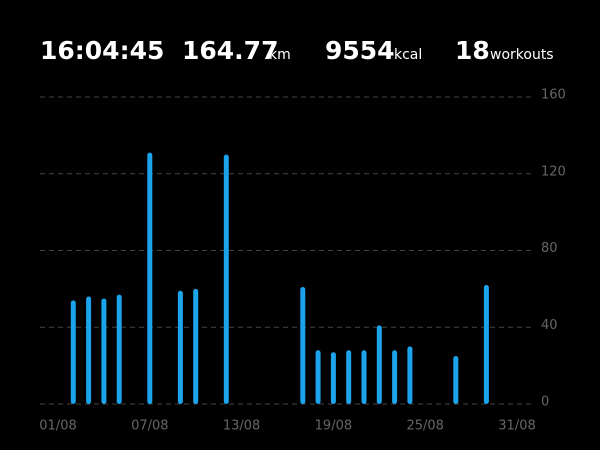 The width and height of the screenshot is (600, 450). Describe the element at coordinates (149, 426) in the screenshot. I see `x-tick-label: 07/08` at that location.